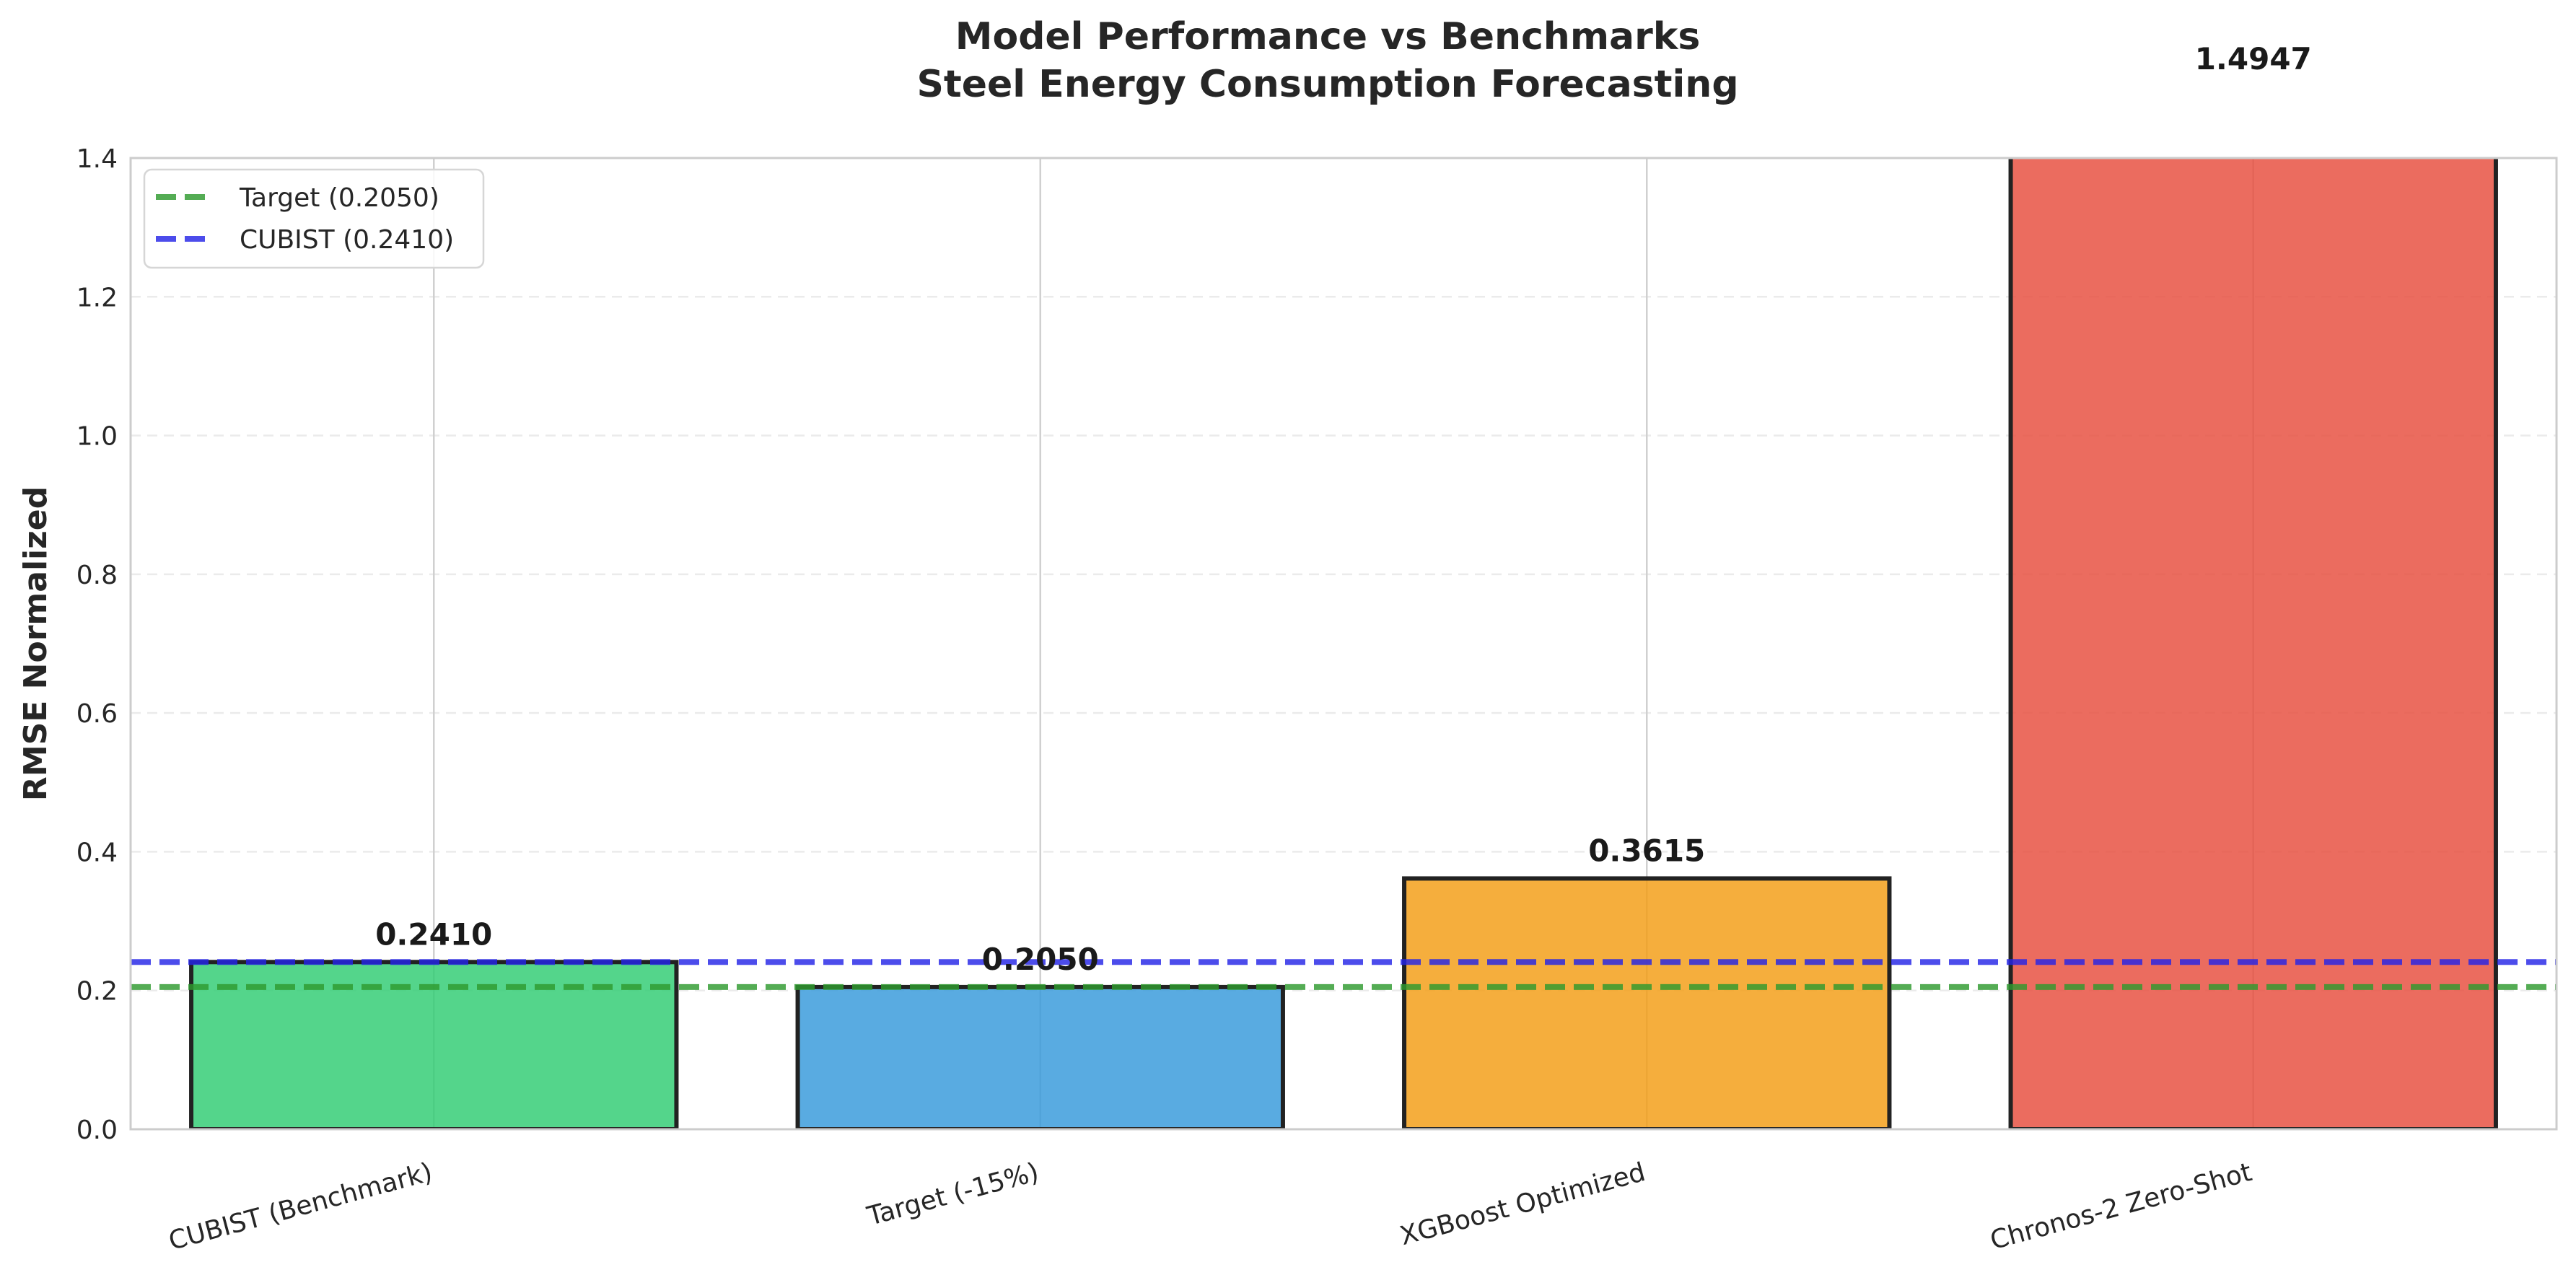 The width and height of the screenshot is (2576, 1275). I want to click on legend-label-0: Target (0.2050), so click(339, 198).